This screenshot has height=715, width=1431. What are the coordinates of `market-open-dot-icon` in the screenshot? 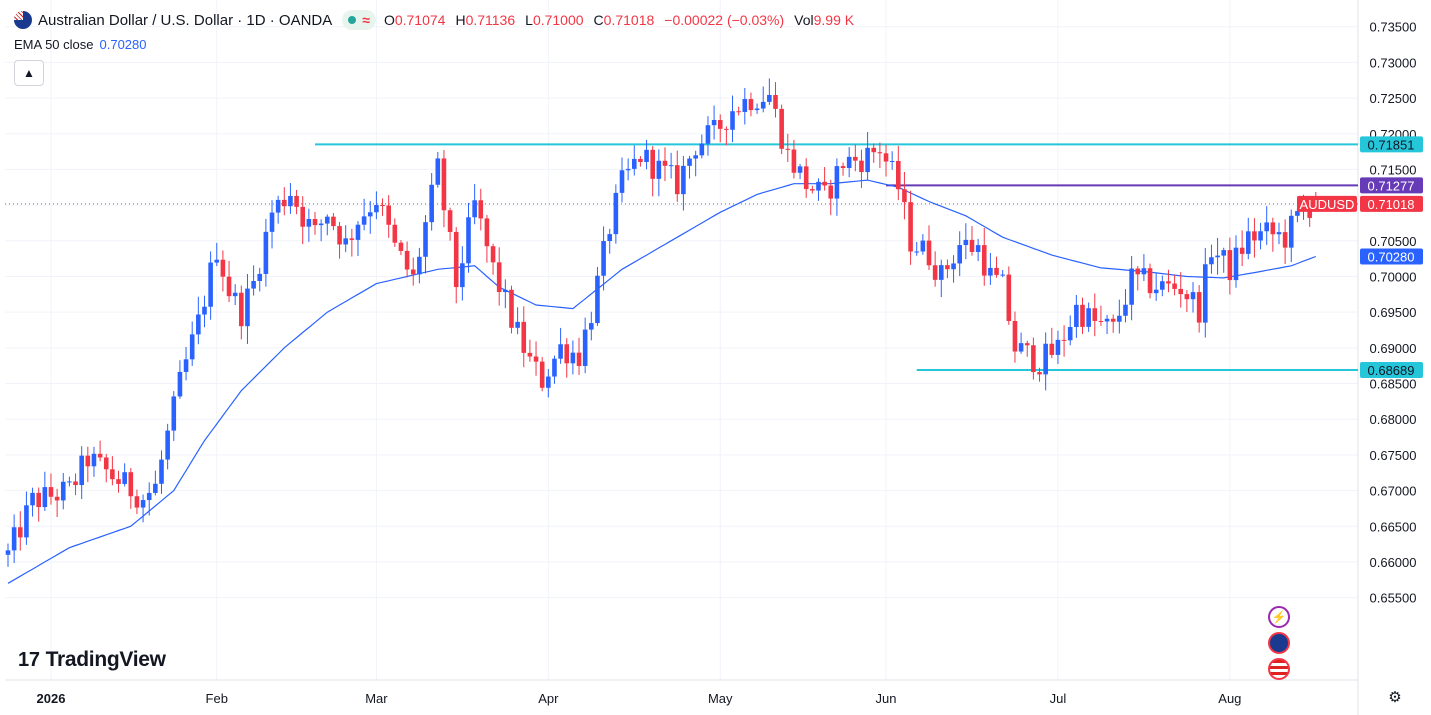 It's located at (352, 20).